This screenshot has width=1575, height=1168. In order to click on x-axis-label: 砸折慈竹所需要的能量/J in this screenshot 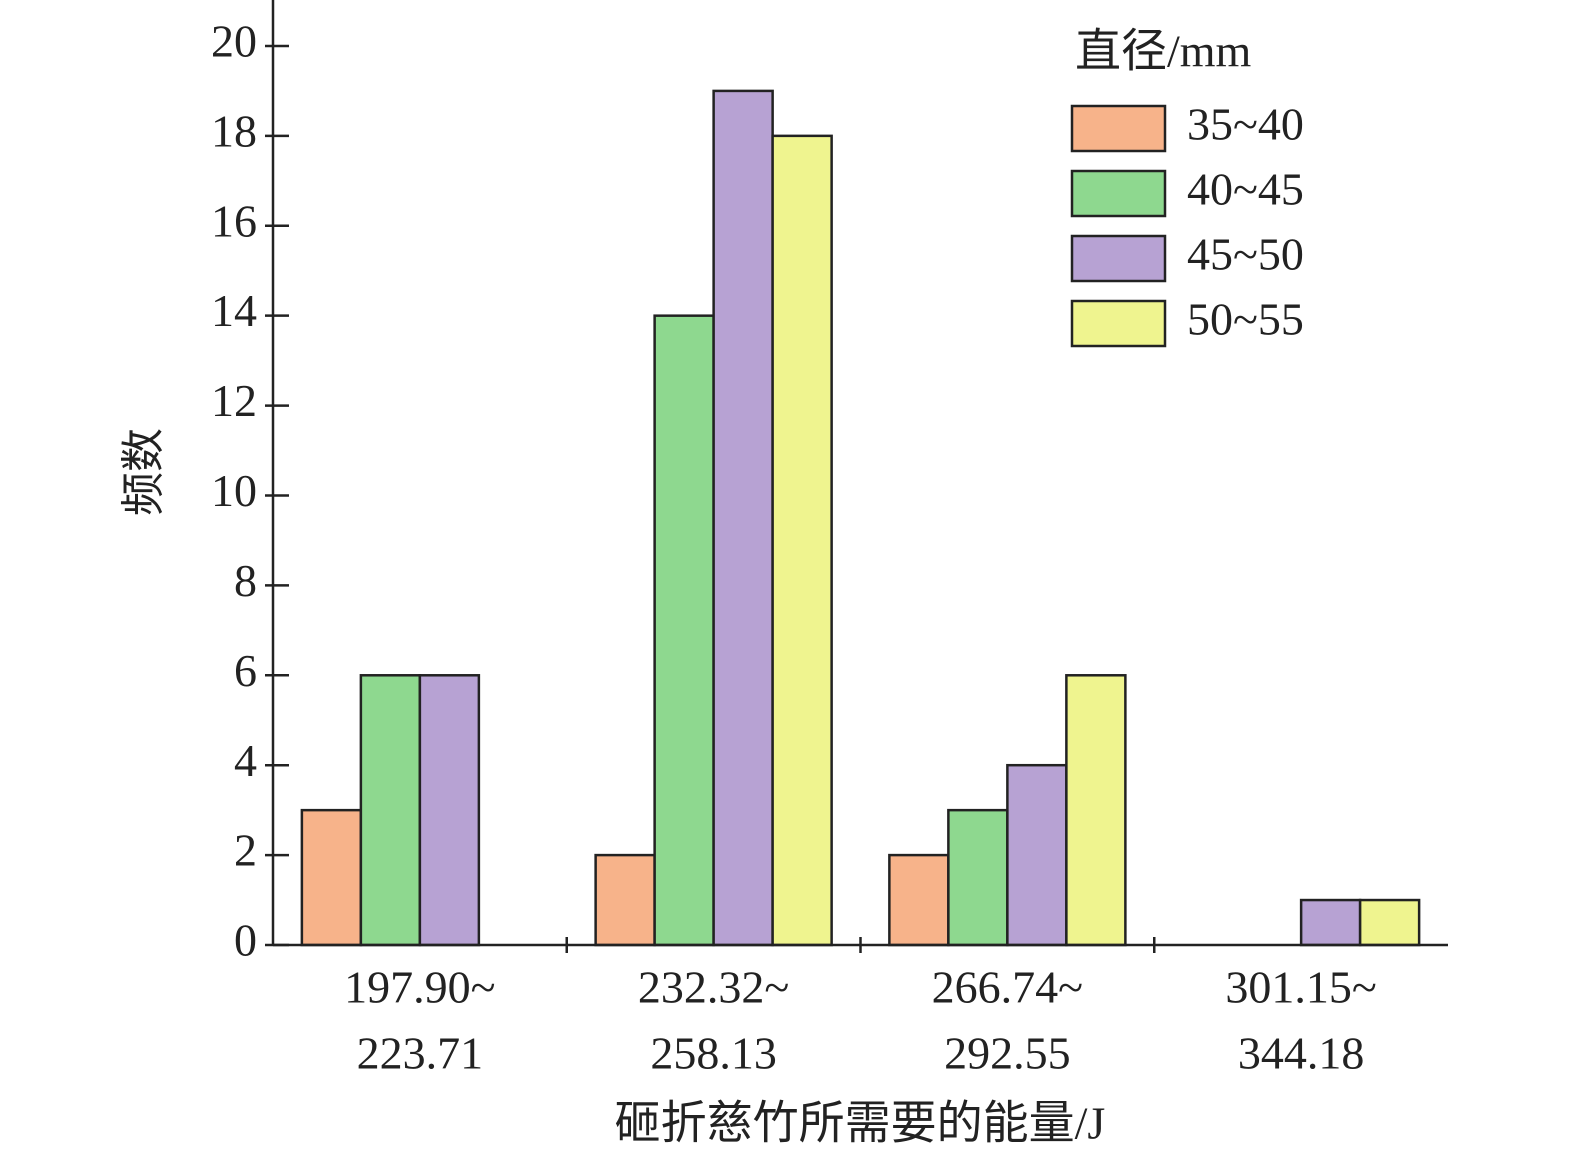, I will do `click(860, 1123)`.